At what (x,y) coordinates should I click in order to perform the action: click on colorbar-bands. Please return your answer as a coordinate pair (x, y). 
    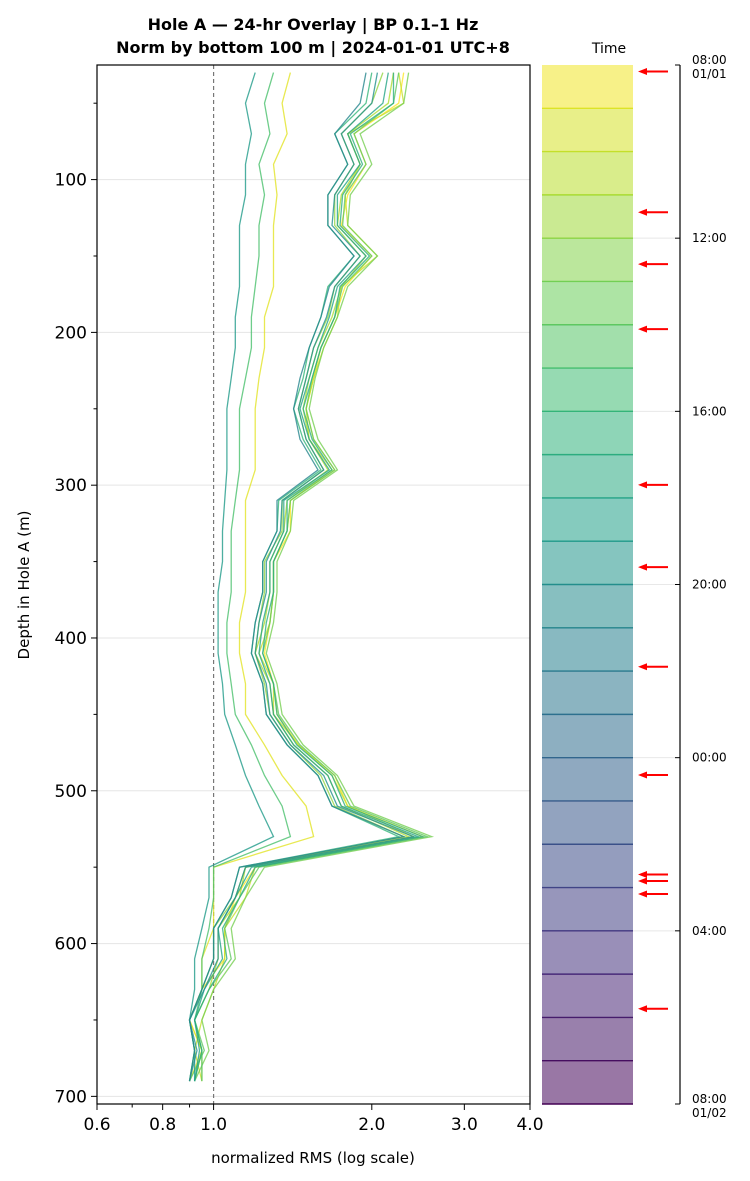
    Looking at the image, I should click on (587, 585).